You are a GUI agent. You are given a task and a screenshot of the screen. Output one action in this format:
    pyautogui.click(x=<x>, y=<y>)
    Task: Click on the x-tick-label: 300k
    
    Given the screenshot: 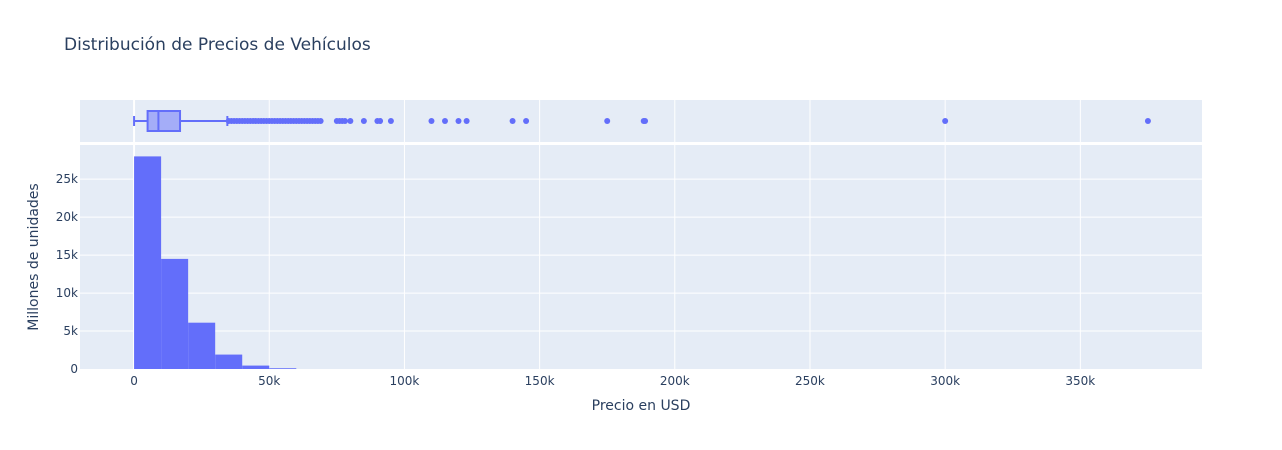 What is the action you would take?
    pyautogui.click(x=945, y=381)
    